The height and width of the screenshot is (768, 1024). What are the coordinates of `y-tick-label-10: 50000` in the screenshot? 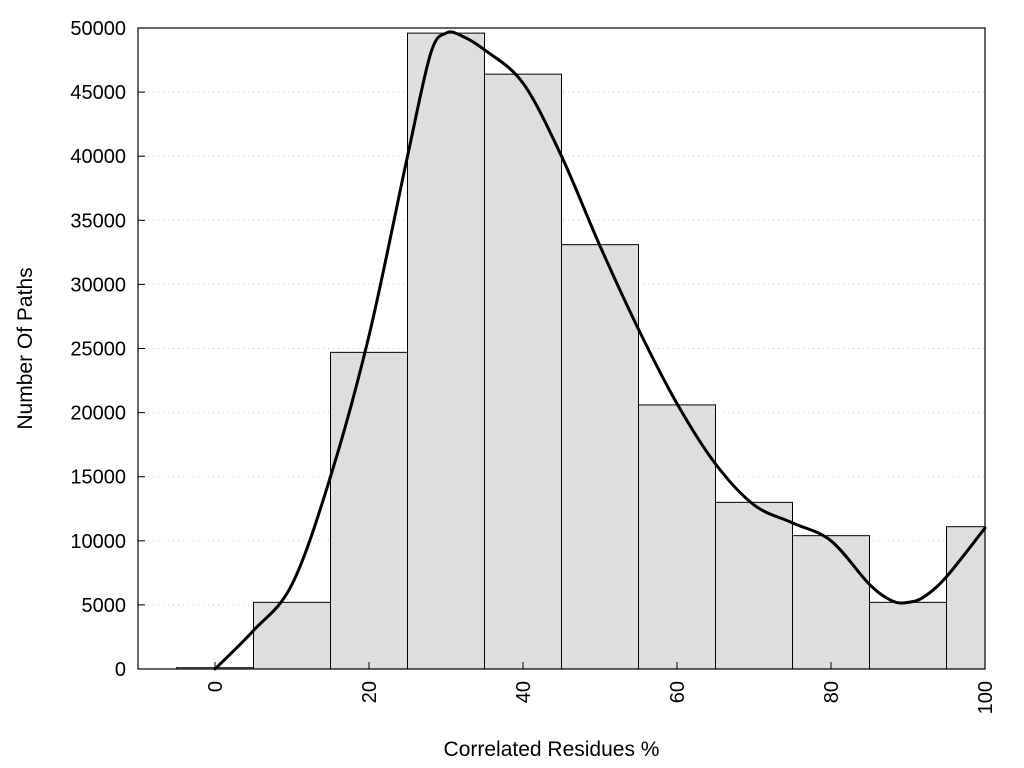 It's located at (98, 29).